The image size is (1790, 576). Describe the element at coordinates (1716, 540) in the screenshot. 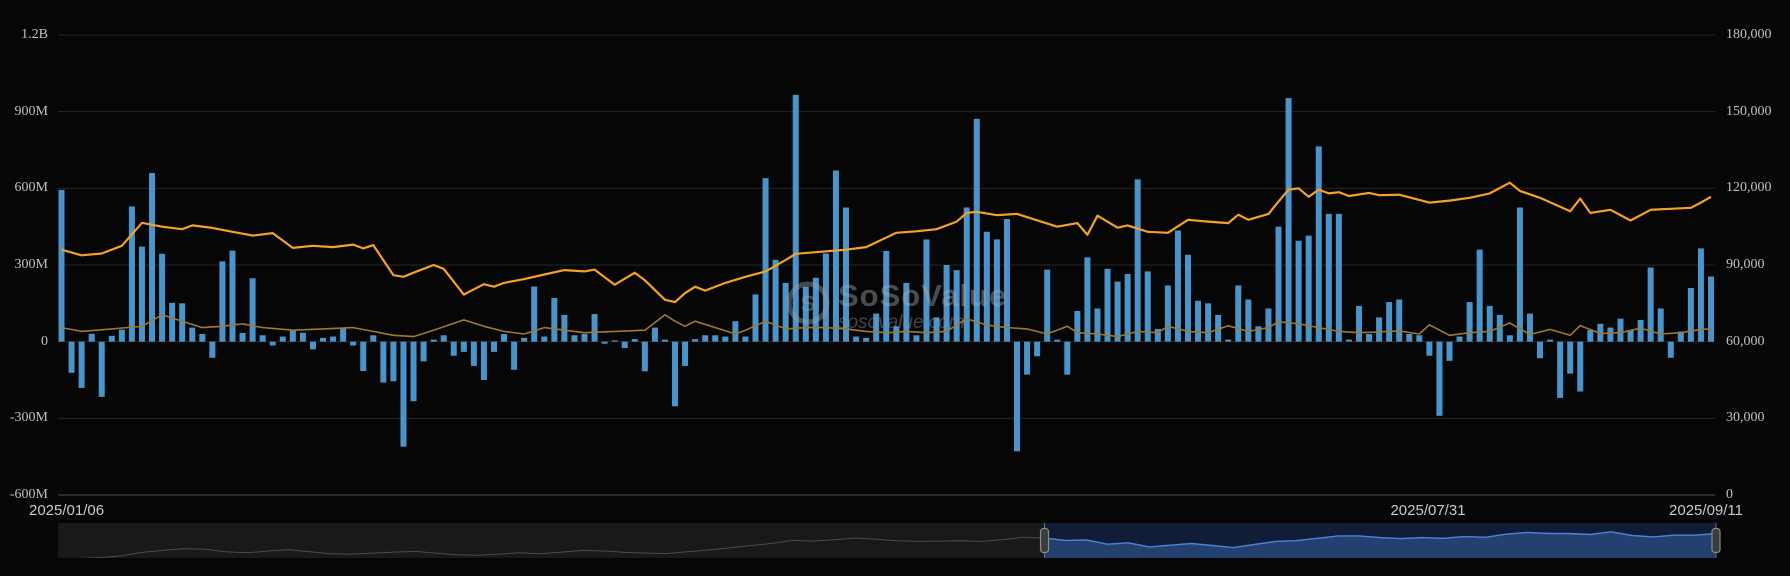

I see `brush-handle-right` at that location.